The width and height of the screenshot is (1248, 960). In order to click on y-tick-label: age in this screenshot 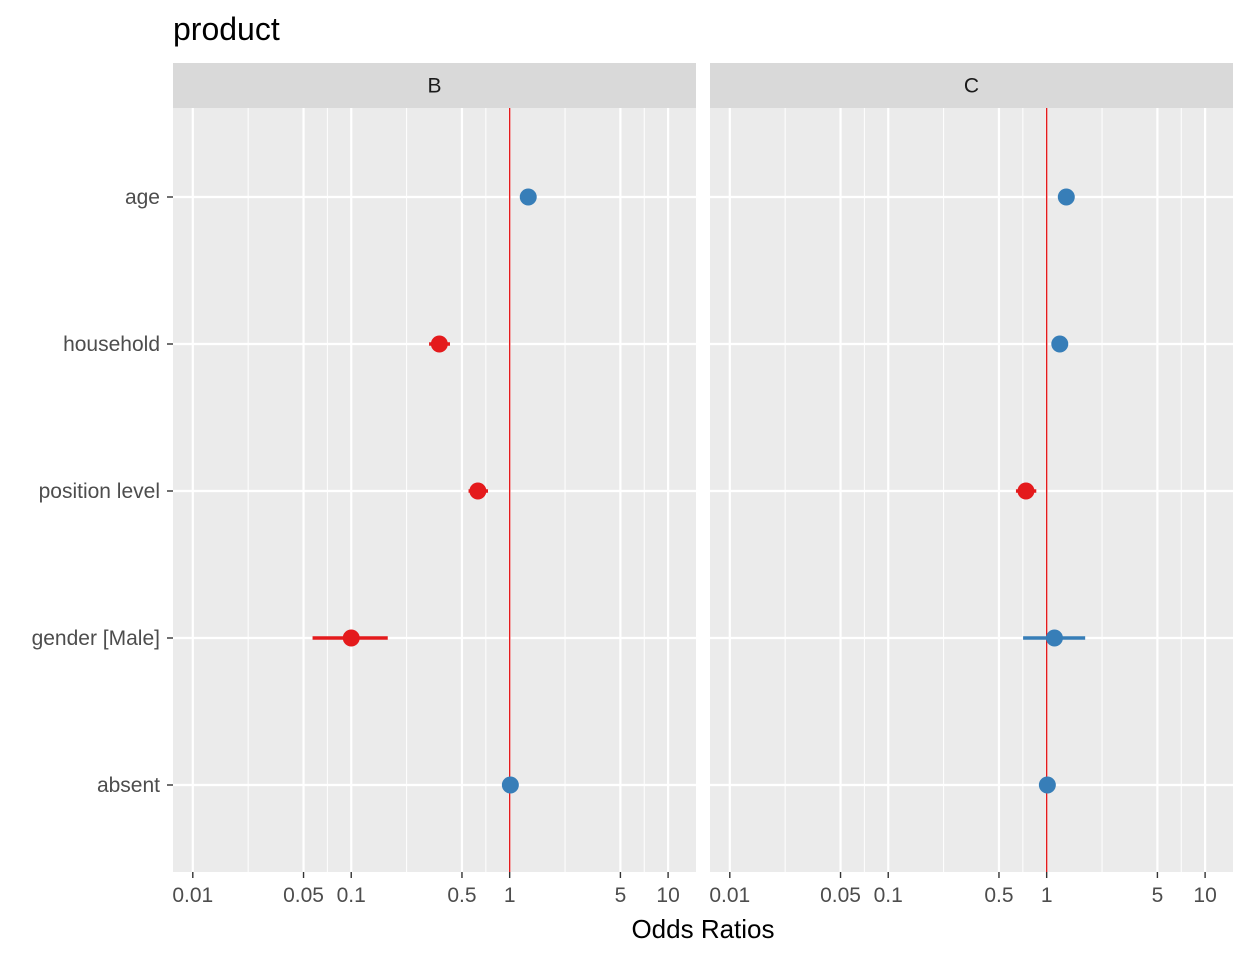, I will do `click(142, 197)`.